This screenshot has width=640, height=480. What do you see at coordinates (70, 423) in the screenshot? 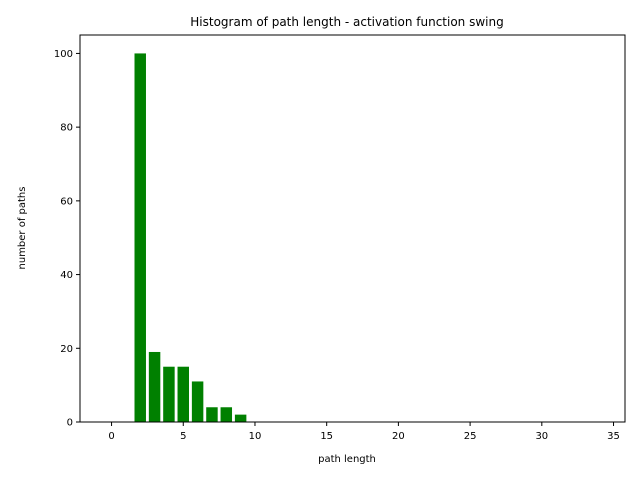
I see `y-tick-label: 0` at bounding box center [70, 423].